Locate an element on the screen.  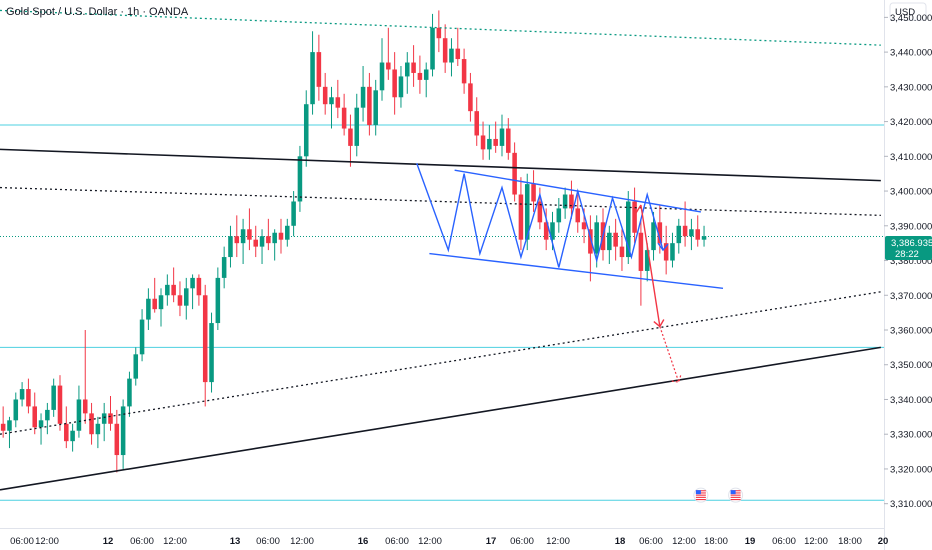
channel-bottom-blue is located at coordinates (576, 271).